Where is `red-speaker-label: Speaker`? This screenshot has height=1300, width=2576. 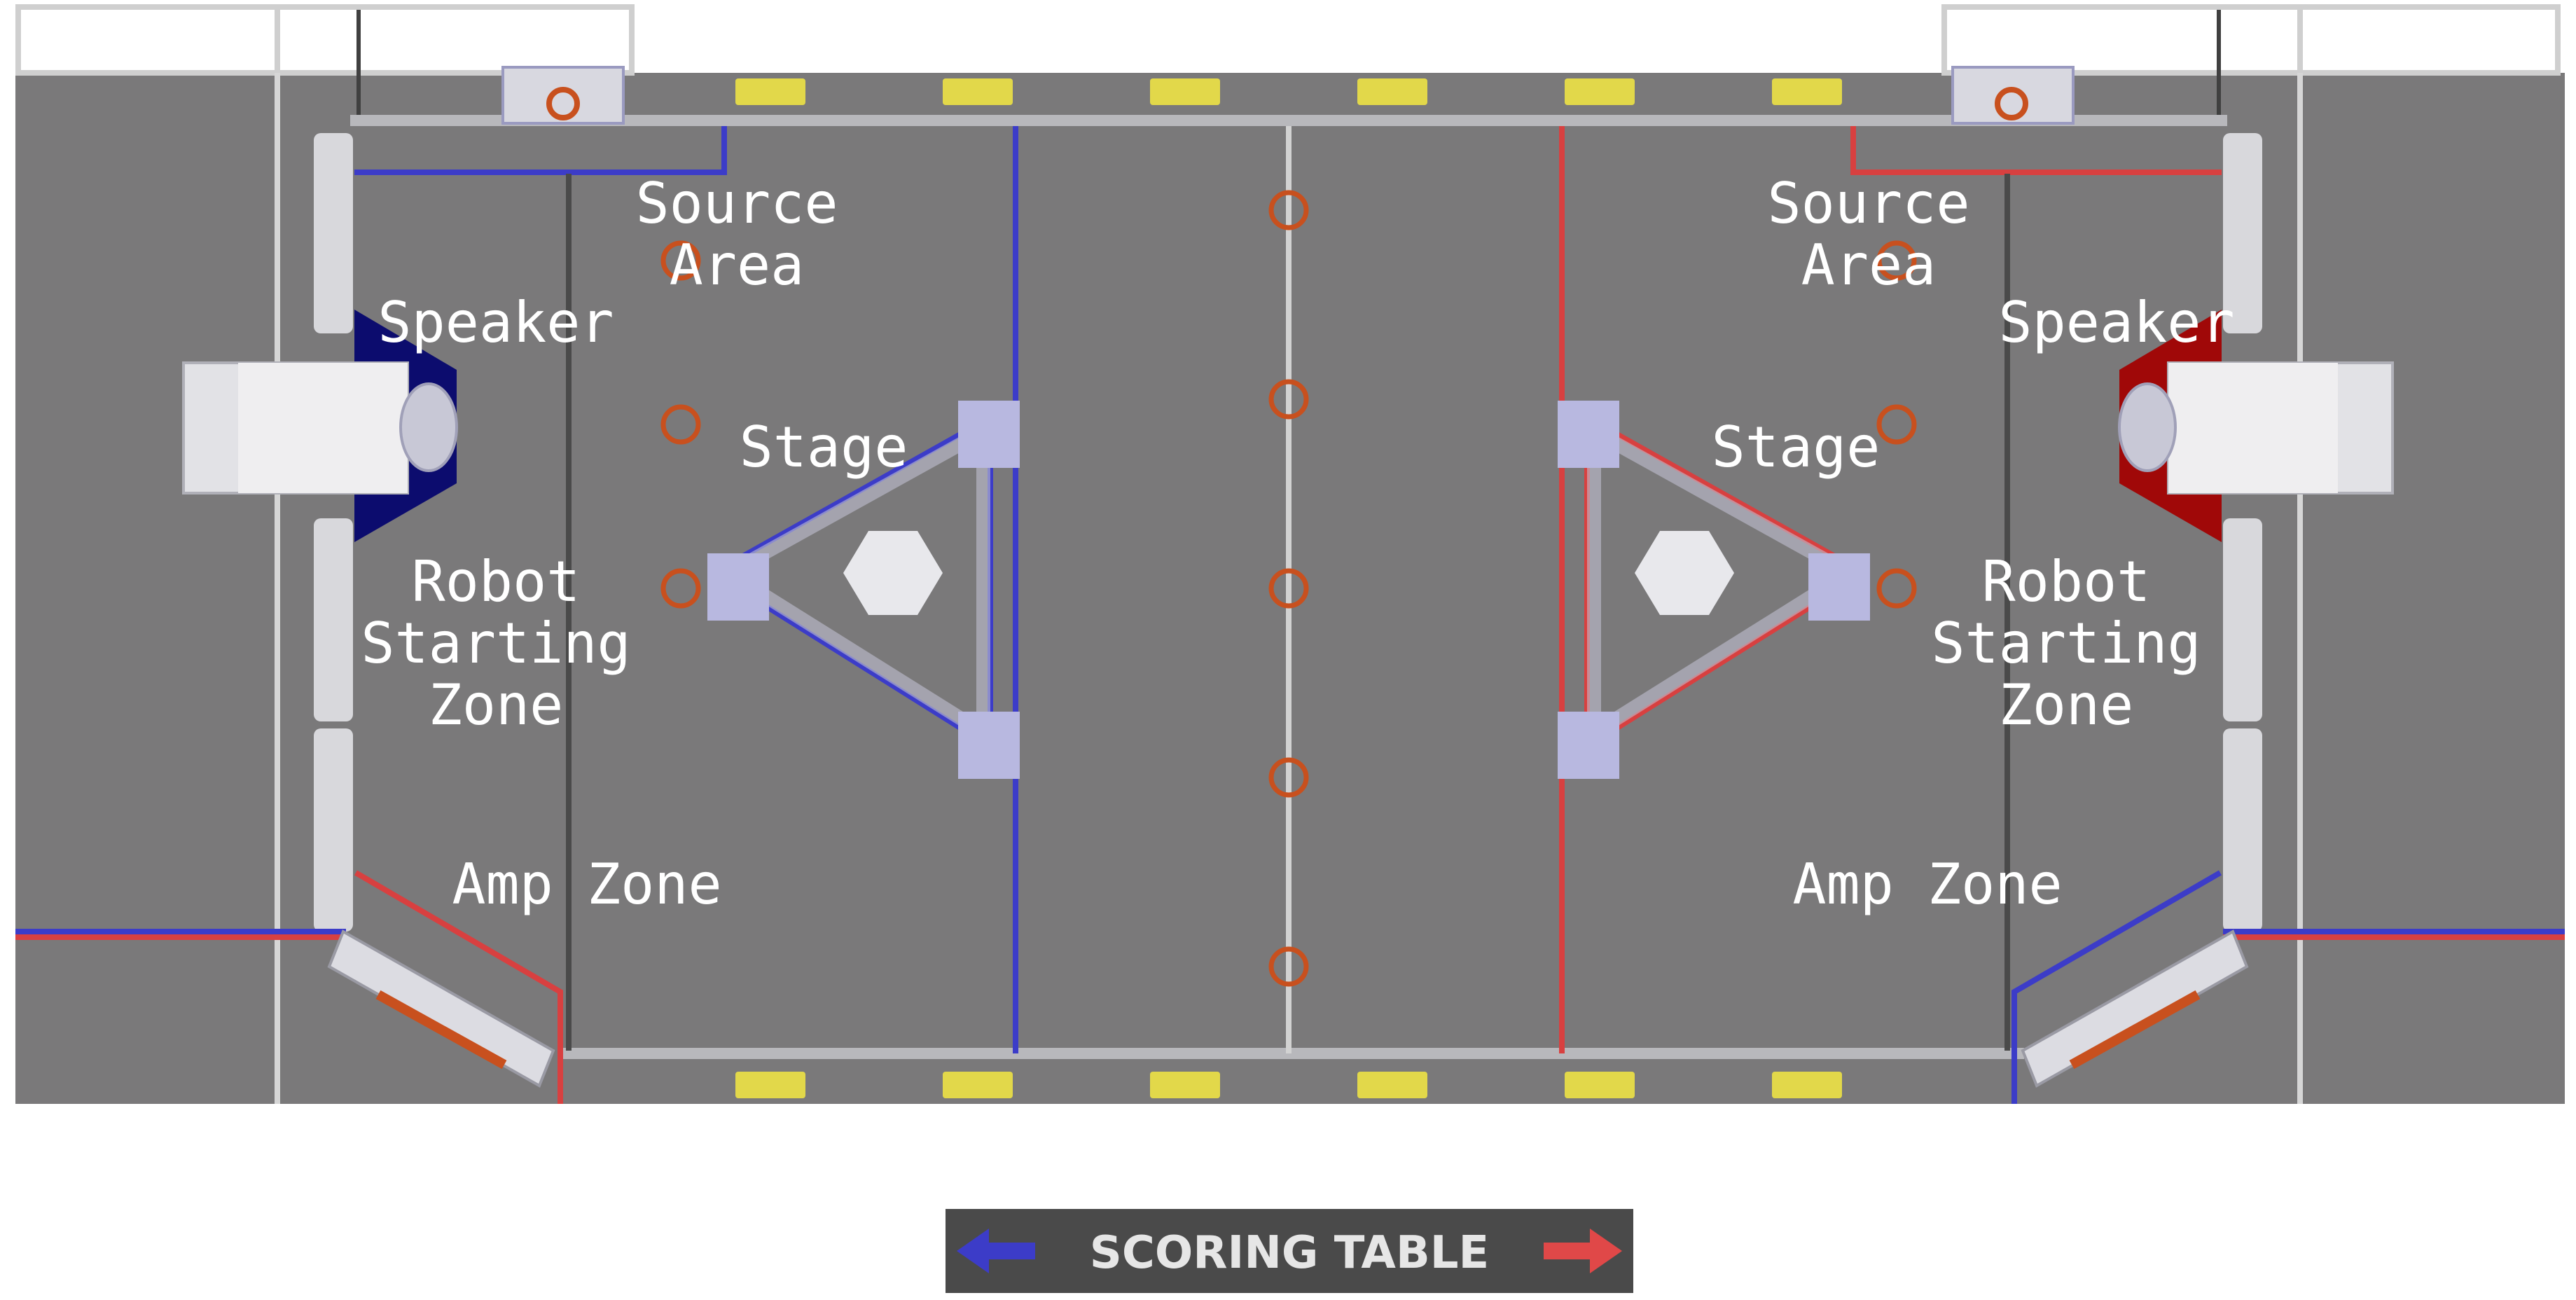 red-speaker-label: Speaker is located at coordinates (2116, 322).